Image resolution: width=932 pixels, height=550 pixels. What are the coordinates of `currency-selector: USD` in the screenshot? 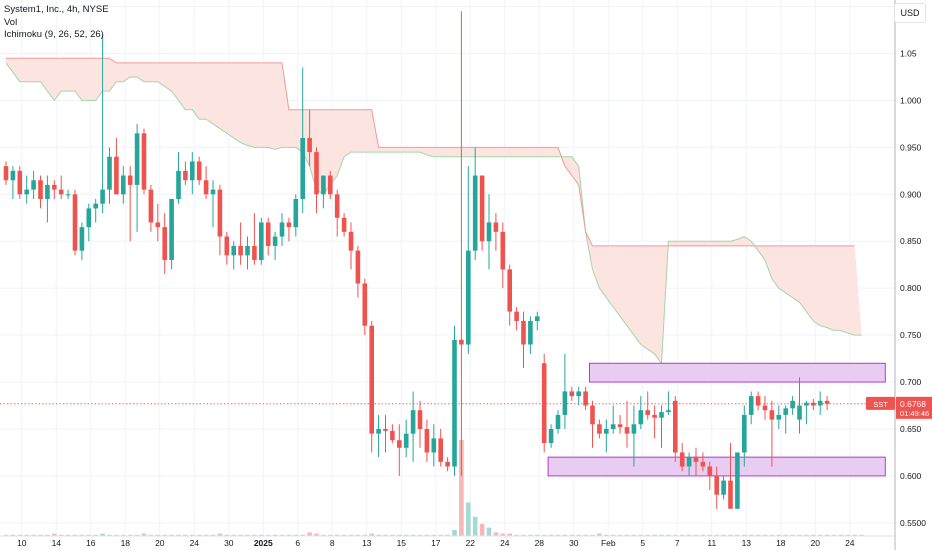 It's located at (910, 13).